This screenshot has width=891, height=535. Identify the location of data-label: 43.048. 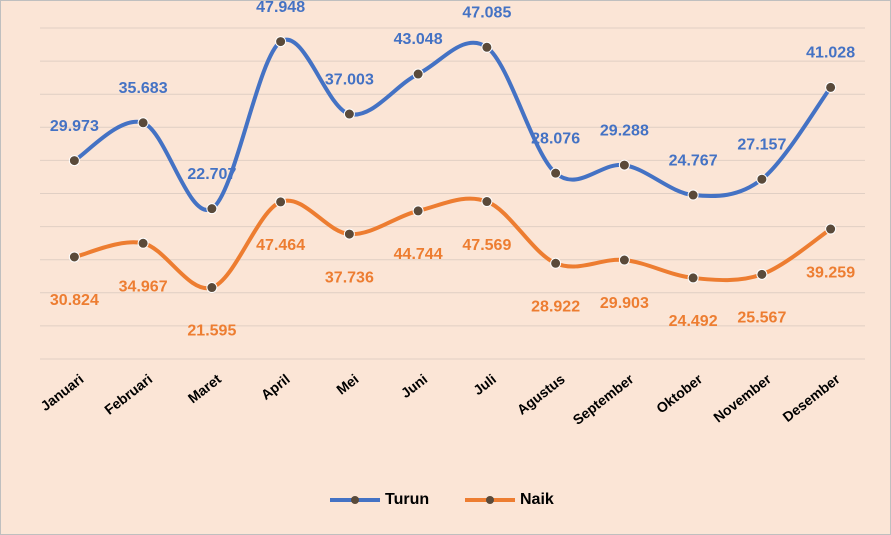
(418, 39).